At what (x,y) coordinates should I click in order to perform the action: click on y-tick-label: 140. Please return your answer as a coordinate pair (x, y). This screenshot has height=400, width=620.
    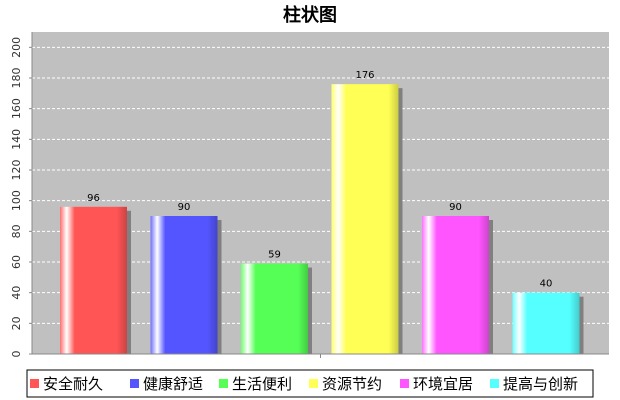
    Looking at the image, I should click on (16, 139).